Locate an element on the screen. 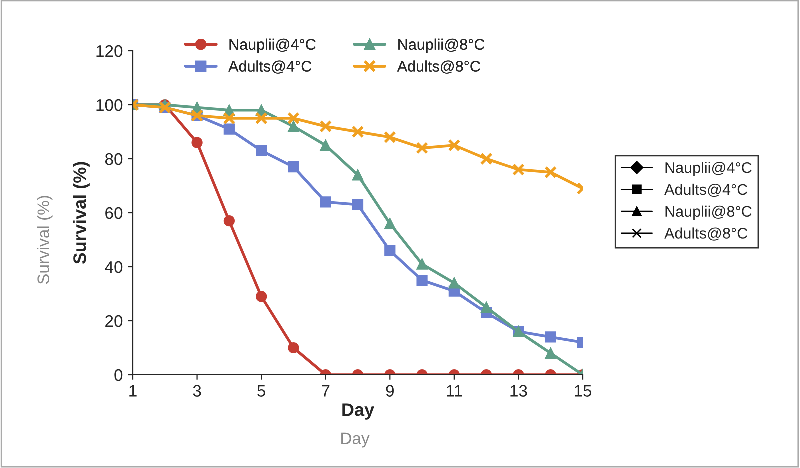  x-tick-label: 15 is located at coordinates (583, 391).